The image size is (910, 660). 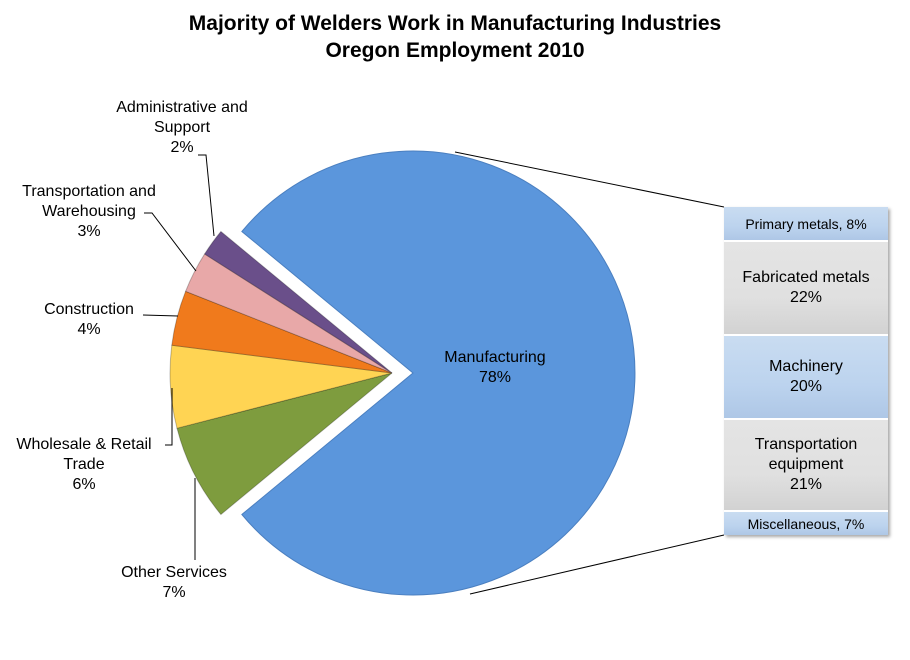 I want to click on bar-label-primary-metals: Primary metals, 8%, so click(x=806, y=223).